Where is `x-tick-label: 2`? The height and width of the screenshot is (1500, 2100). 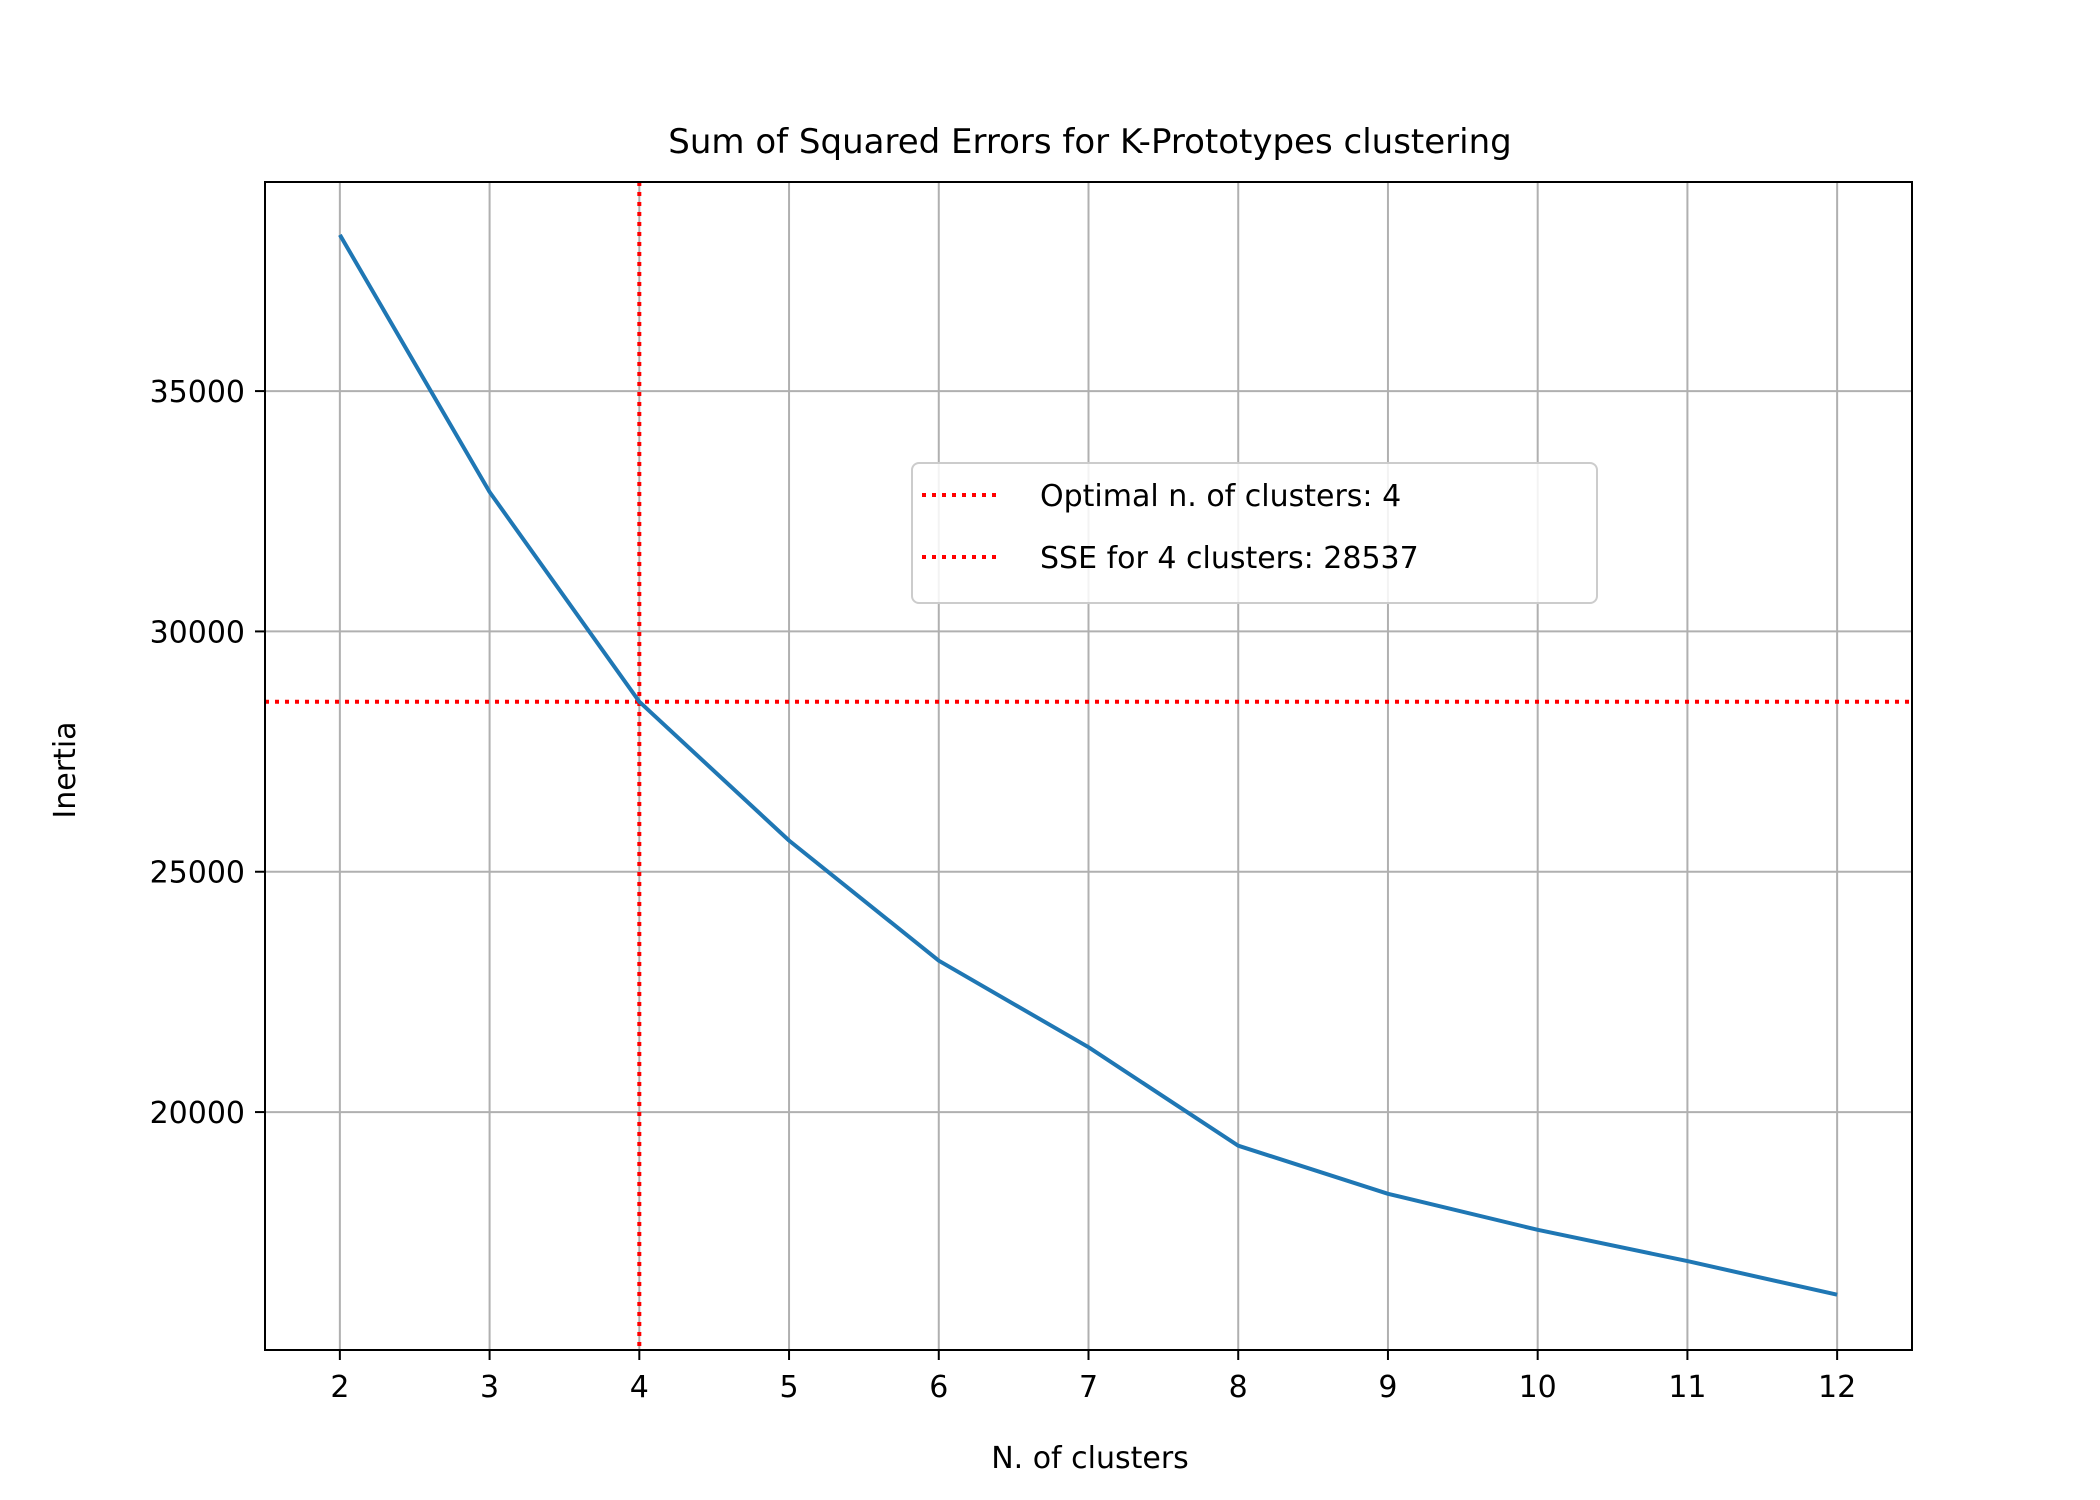
x-tick-label: 2 is located at coordinates (339, 1387).